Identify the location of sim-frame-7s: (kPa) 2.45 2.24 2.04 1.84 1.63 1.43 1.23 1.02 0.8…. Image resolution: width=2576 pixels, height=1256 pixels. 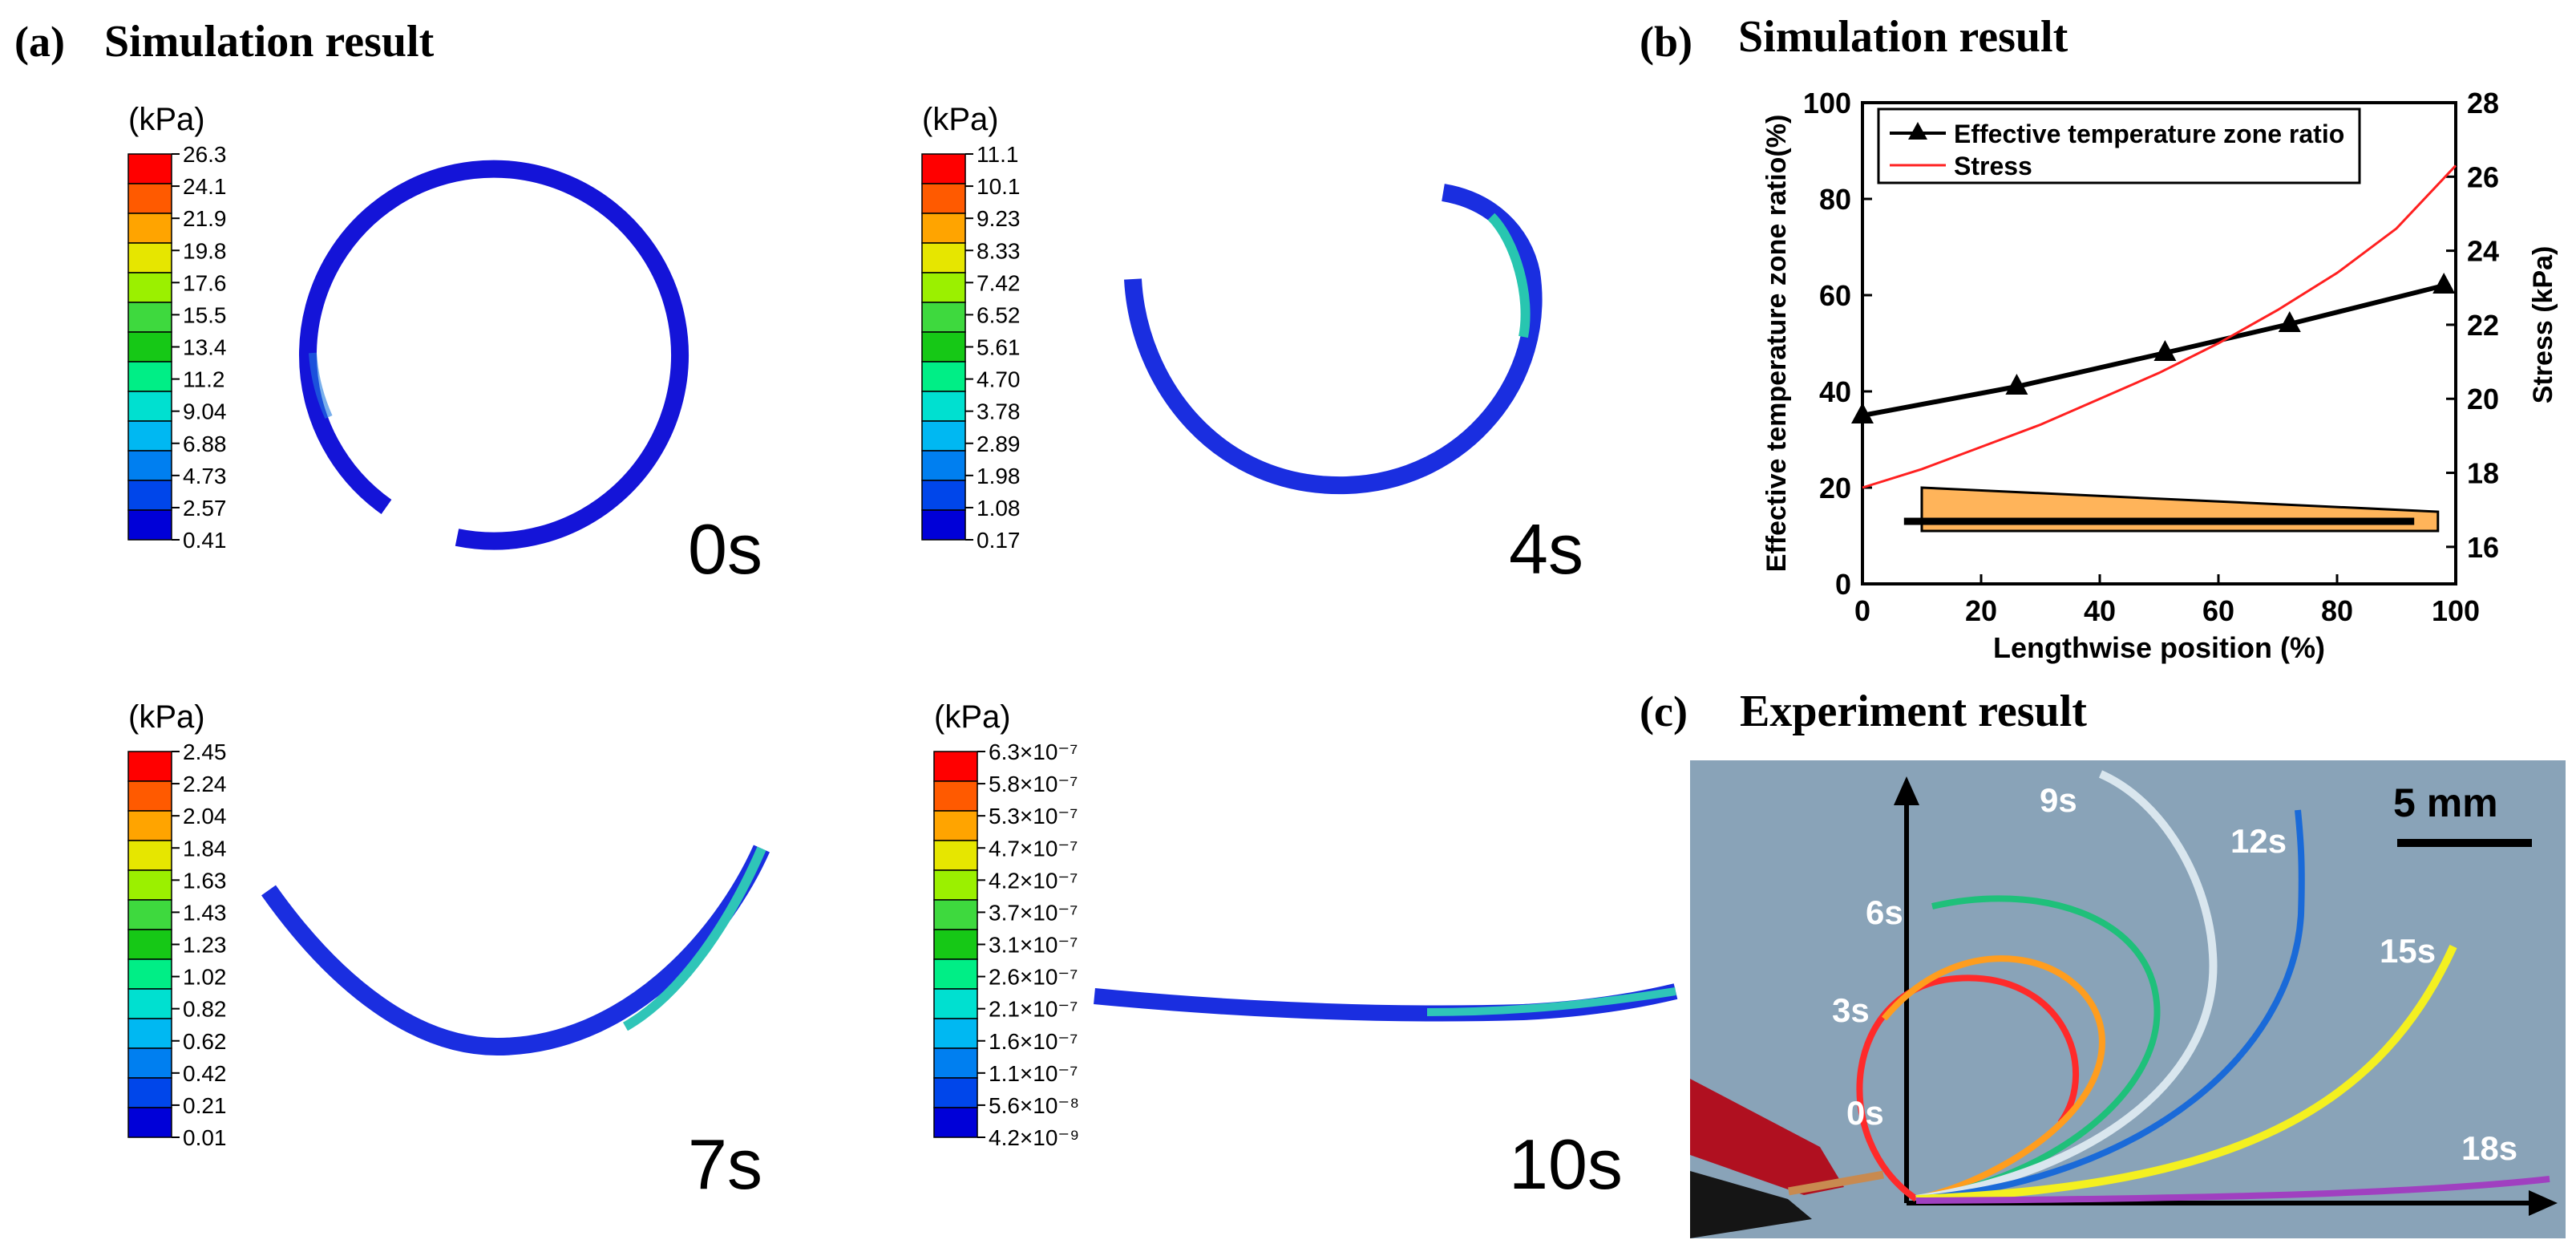
(177, 924).